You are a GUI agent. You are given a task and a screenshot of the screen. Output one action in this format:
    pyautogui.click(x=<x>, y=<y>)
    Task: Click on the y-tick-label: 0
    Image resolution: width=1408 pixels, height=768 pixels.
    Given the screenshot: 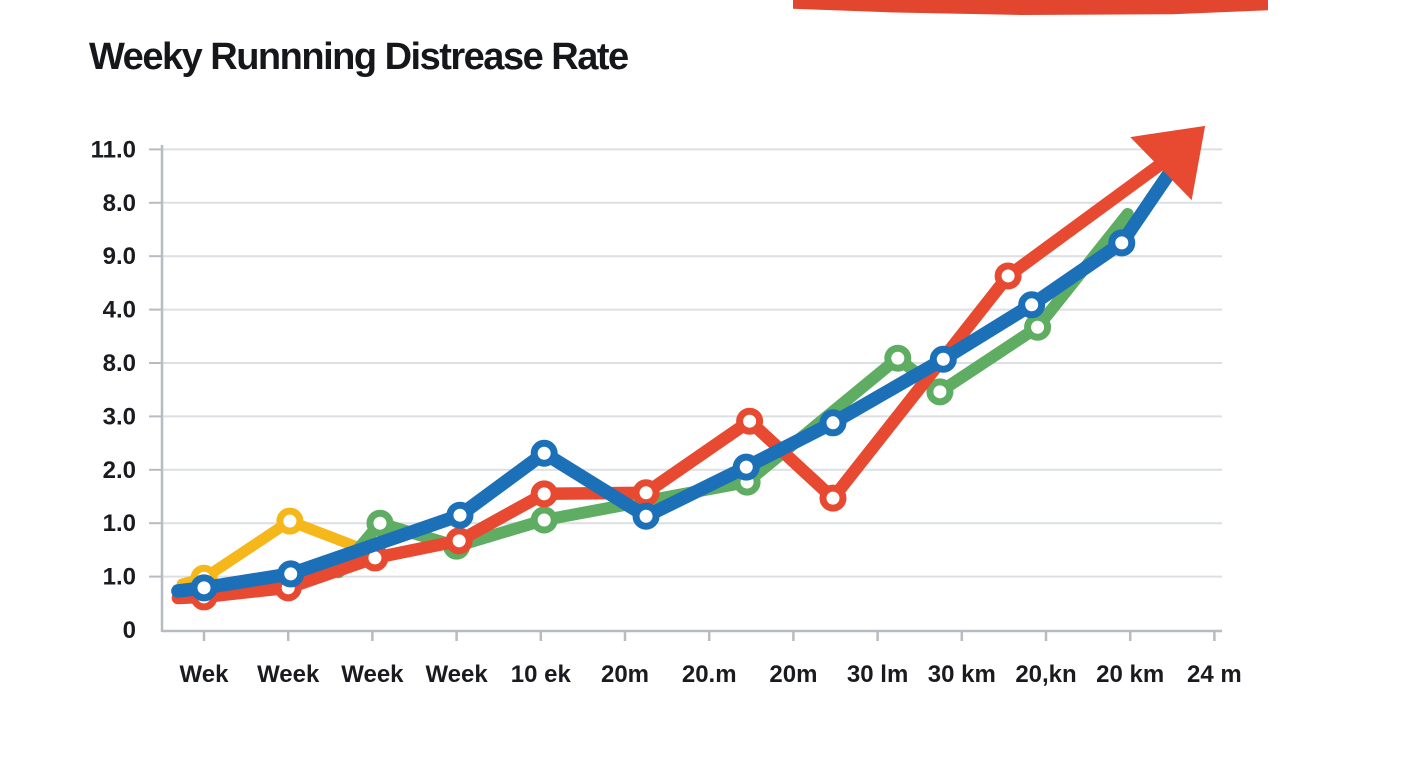 What is the action you would take?
    pyautogui.click(x=129, y=630)
    